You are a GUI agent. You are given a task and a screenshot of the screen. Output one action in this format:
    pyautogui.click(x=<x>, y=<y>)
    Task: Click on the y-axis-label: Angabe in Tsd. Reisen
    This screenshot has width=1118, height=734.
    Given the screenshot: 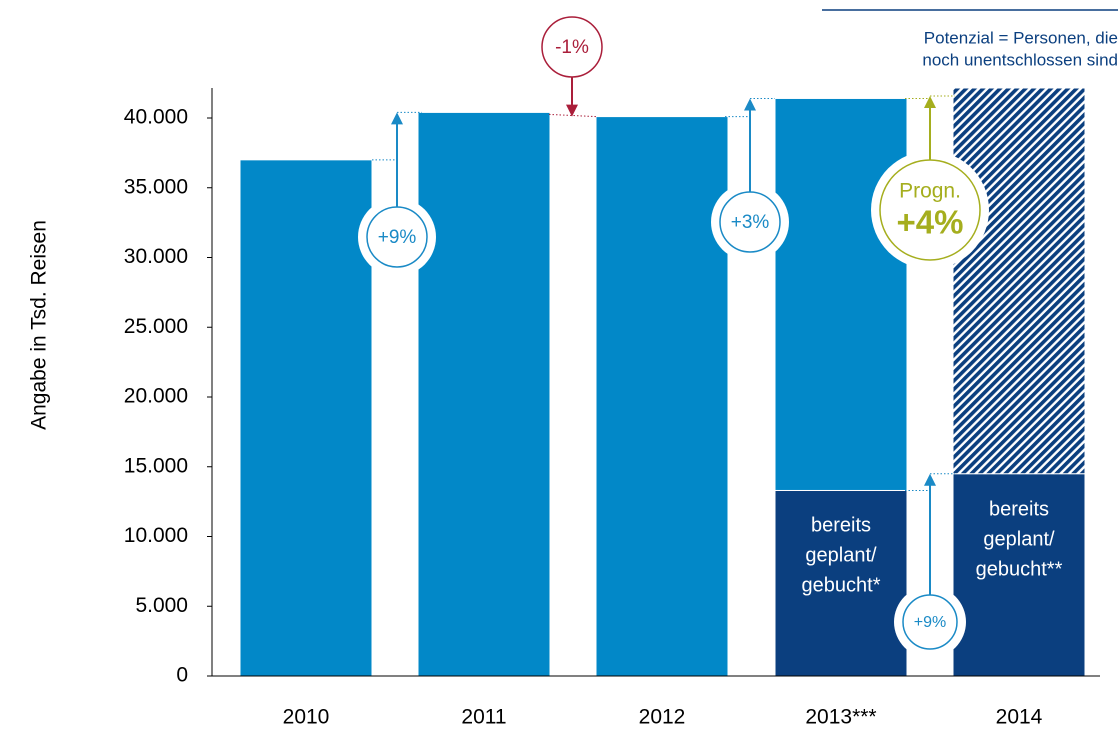 What is the action you would take?
    pyautogui.click(x=39, y=325)
    